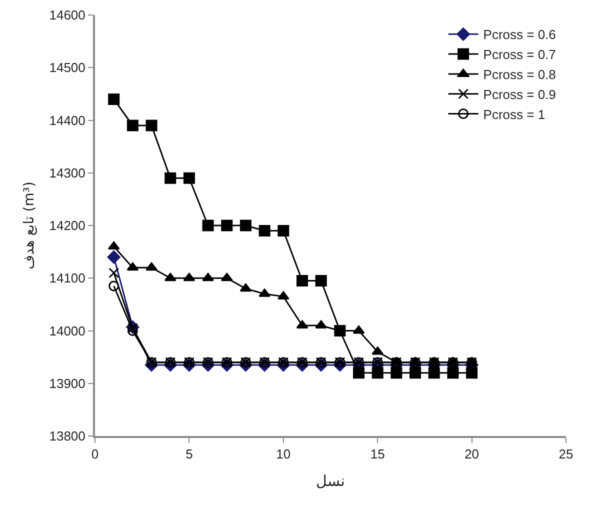 The width and height of the screenshot is (596, 506). Describe the element at coordinates (67, 172) in the screenshot. I see `y-tick-label: 14300` at that location.